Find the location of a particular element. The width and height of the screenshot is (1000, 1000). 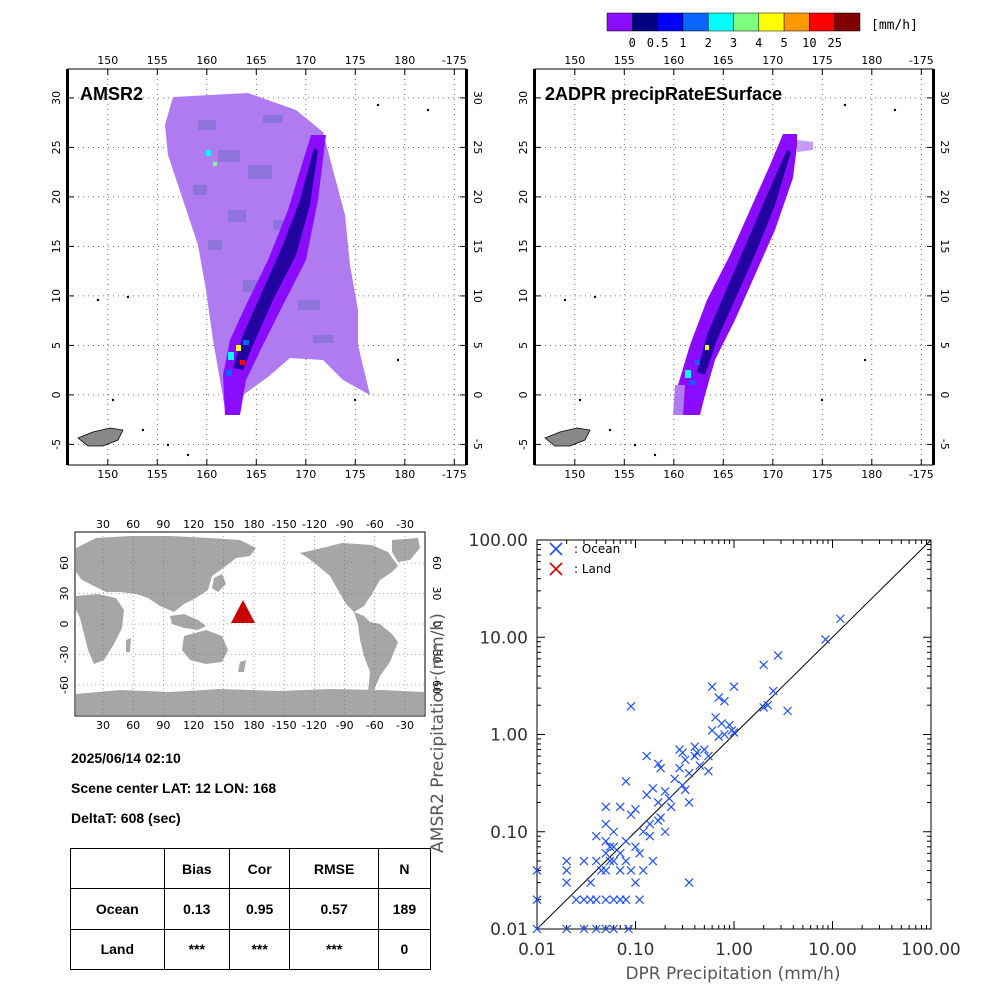

stats-header-cell: N is located at coordinates (404, 868).